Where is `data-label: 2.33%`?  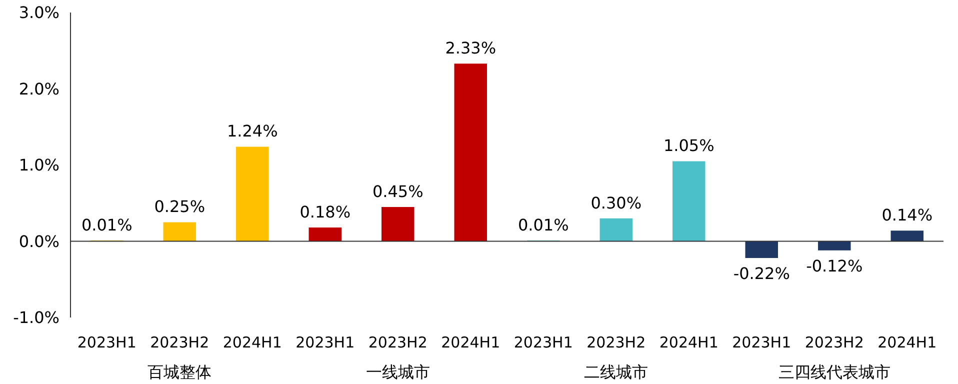
data-label: 2.33% is located at coordinates (470, 48).